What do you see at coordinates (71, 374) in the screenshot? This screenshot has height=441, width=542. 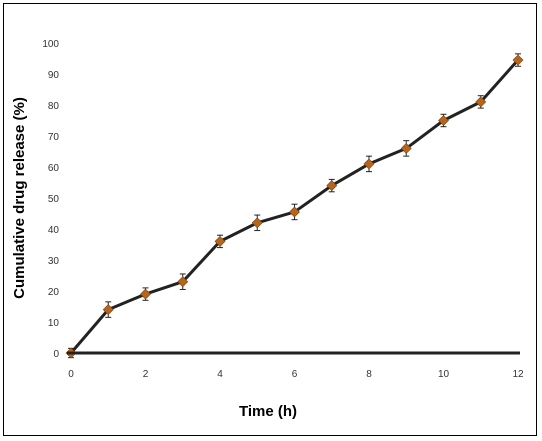 I see `x-tick-label: 0` at bounding box center [71, 374].